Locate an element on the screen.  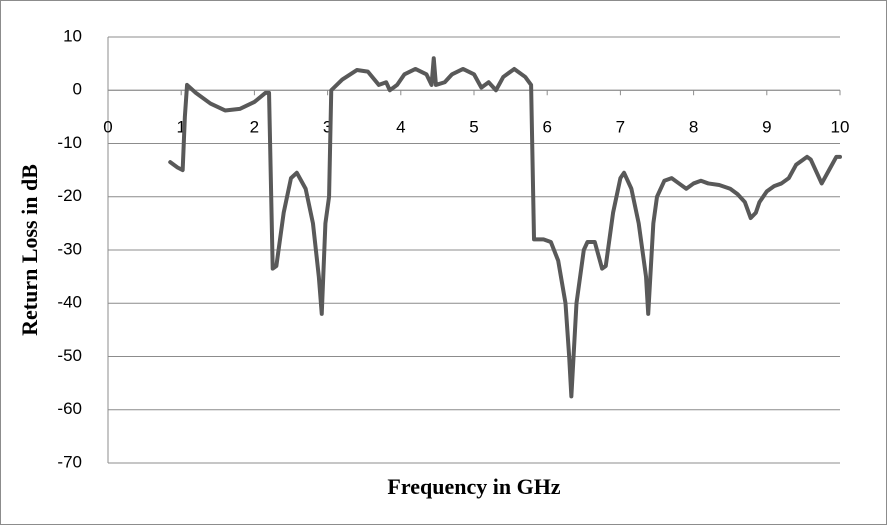
x-tick-label: 9 is located at coordinates (766, 127).